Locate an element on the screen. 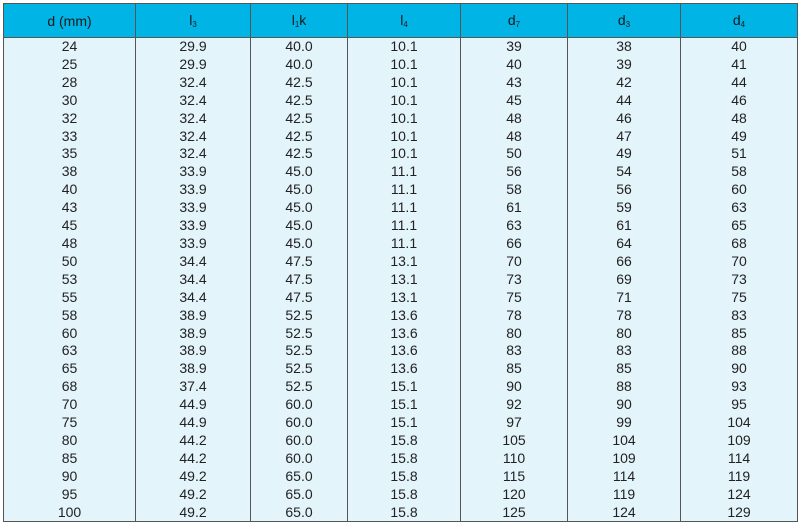 Image resolution: width=800 pixels, height=529 pixels. table-row: 100 49.2 65.0 15.8 125 124 129 is located at coordinates (400, 512).